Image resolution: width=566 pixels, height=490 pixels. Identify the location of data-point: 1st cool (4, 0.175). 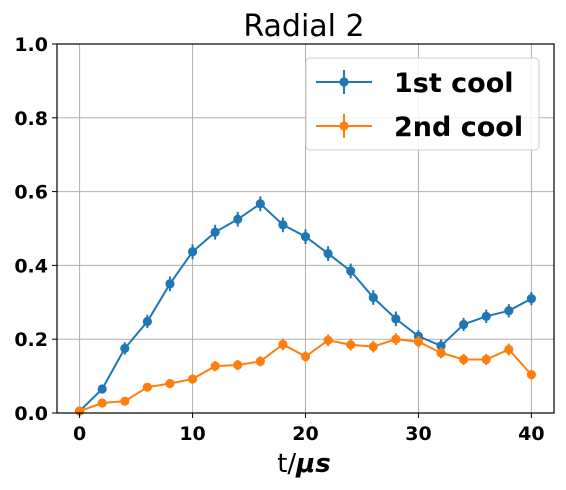
(125, 348).